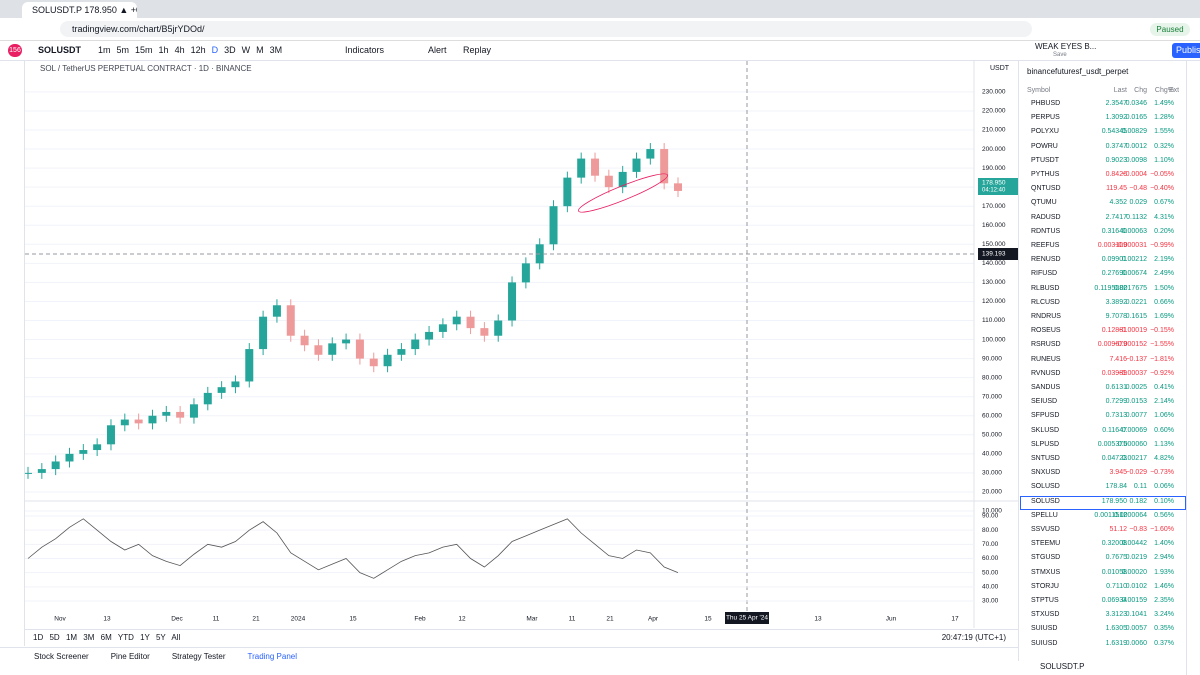 The image size is (1200, 675). What do you see at coordinates (1134, 600) in the screenshot?
I see `cell: 0.00159` at bounding box center [1134, 600].